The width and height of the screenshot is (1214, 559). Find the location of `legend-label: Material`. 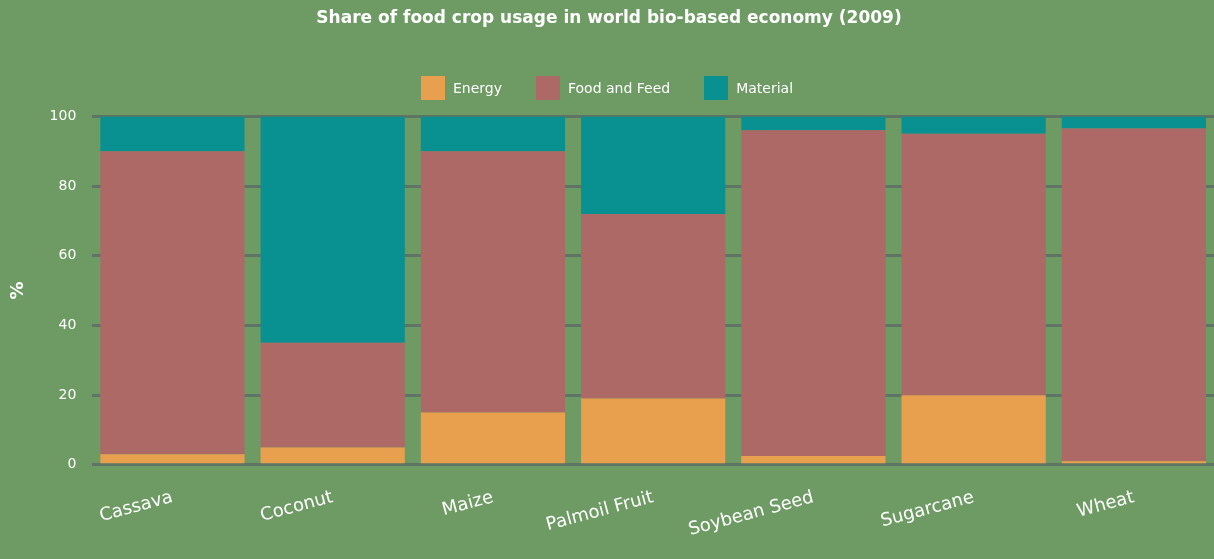

legend-label: Material is located at coordinates (765, 88).